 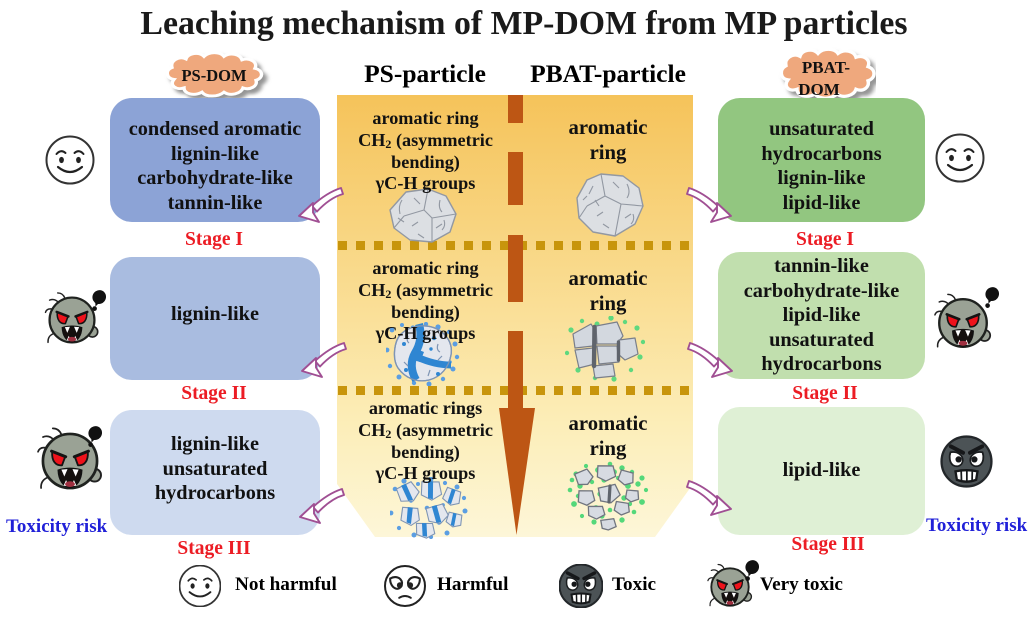 What do you see at coordinates (819, 89) in the screenshot?
I see `svg-text: DOM` at bounding box center [819, 89].